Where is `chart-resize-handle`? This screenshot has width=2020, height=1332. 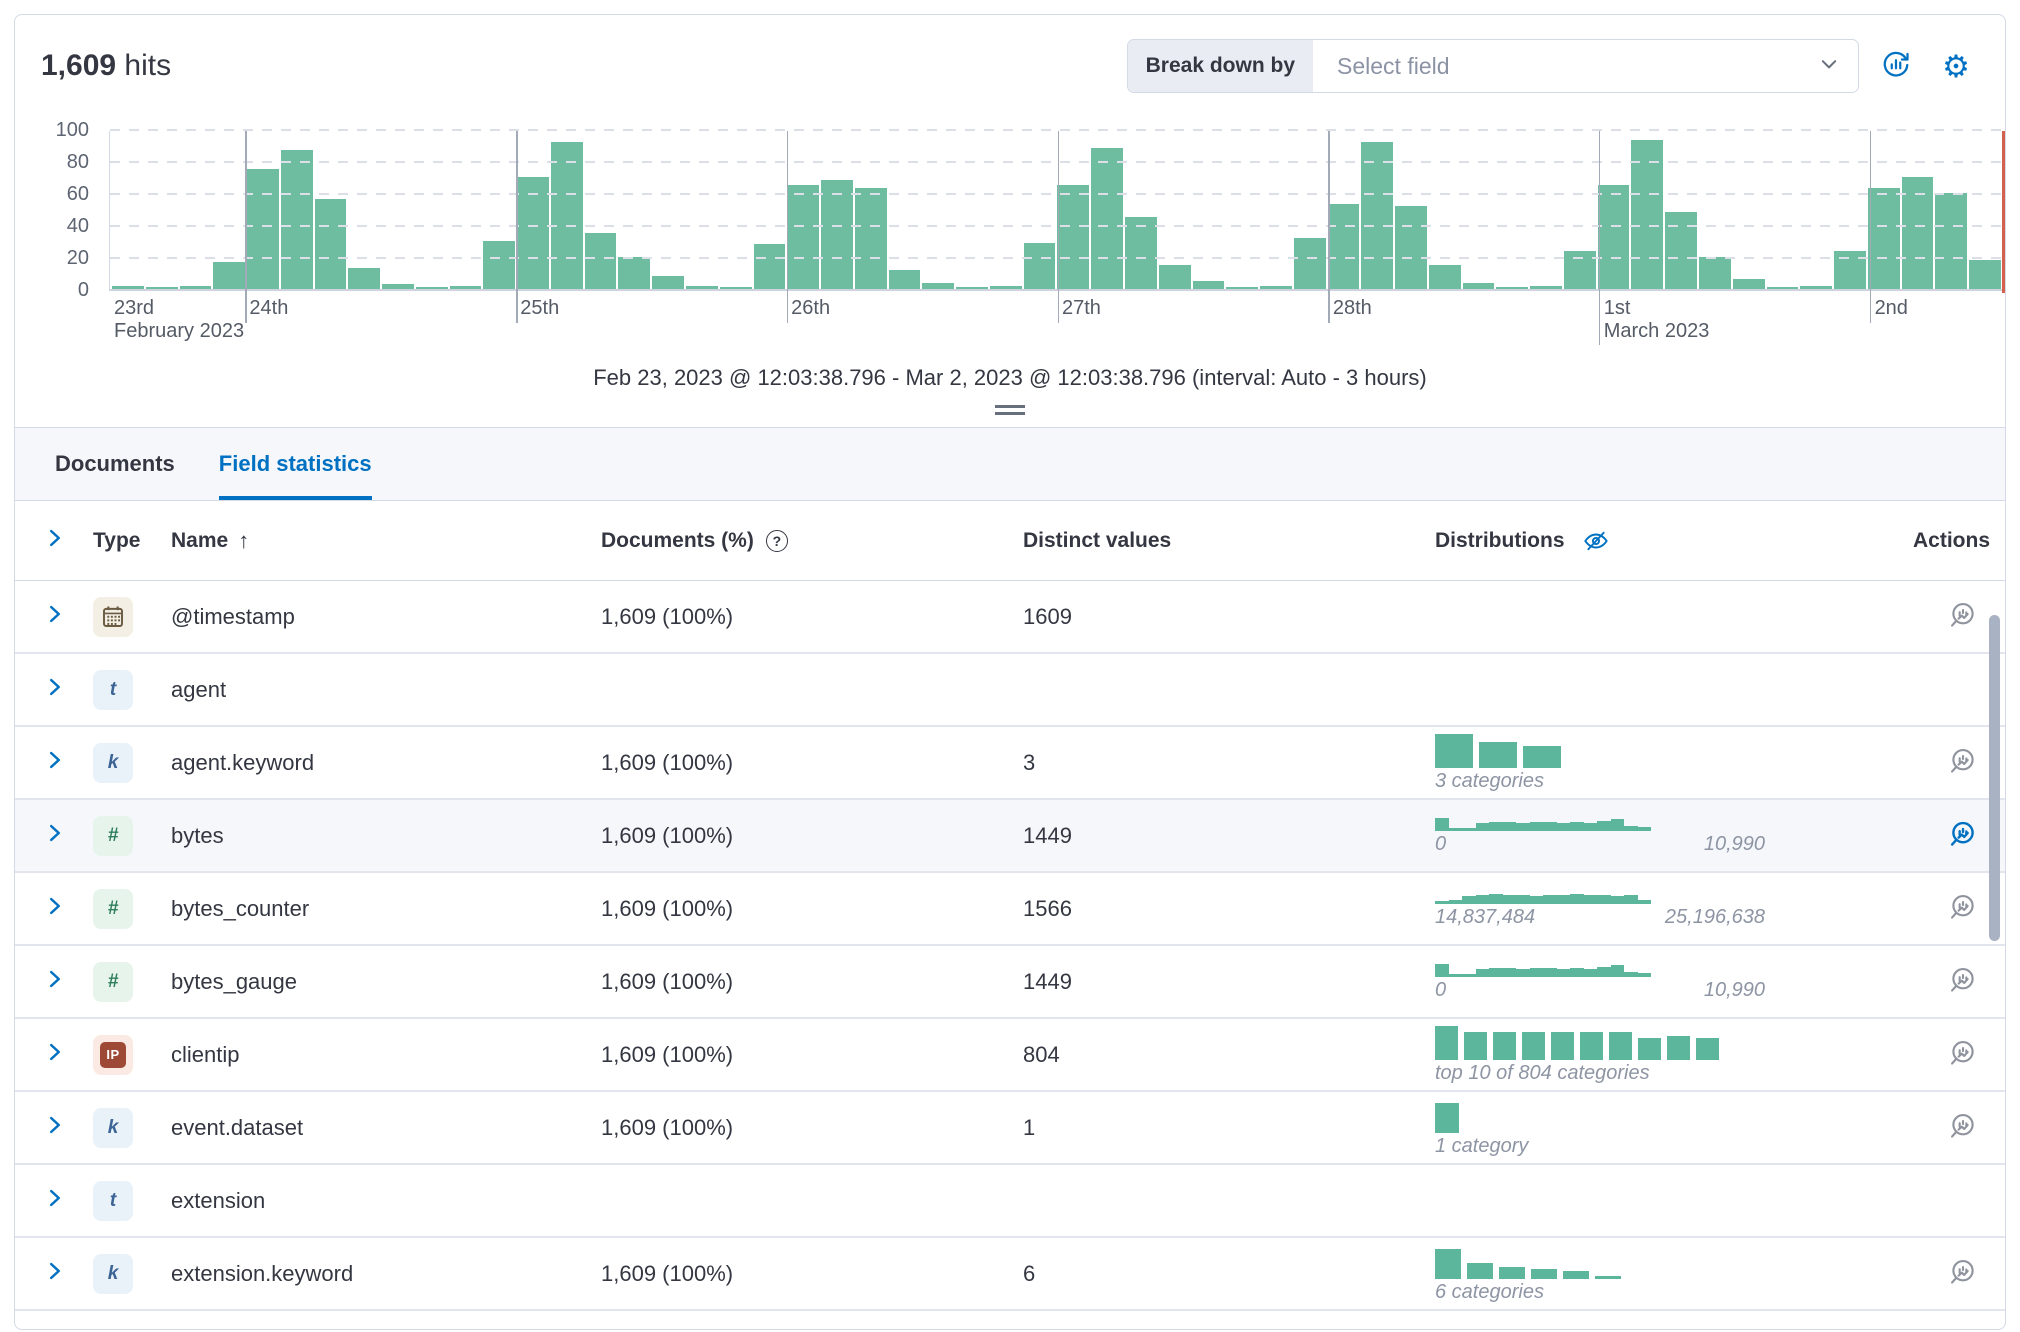 chart-resize-handle is located at coordinates (1010, 410).